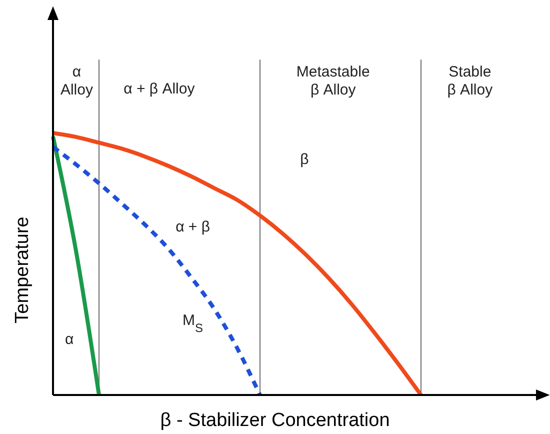 Image resolution: width=550 pixels, height=434 pixels. I want to click on y-axis-title: Temperature, so click(22, 270).